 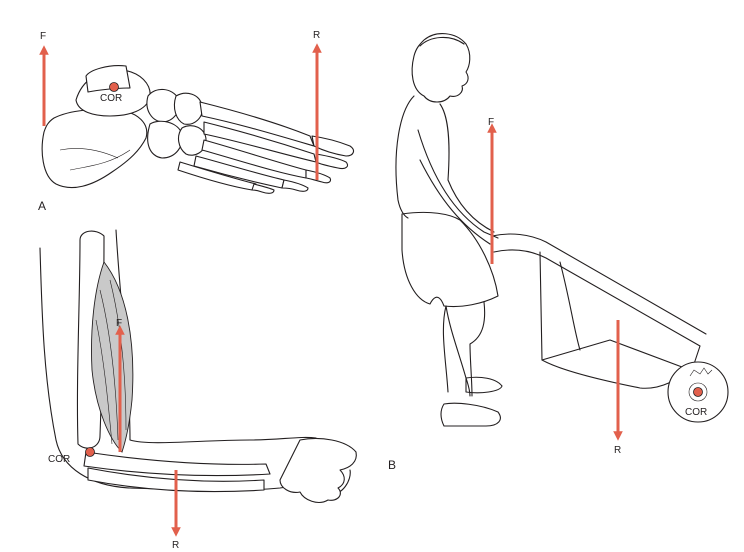 What do you see at coordinates (316, 35) in the screenshot?
I see `foot-resistance-label: R` at bounding box center [316, 35].